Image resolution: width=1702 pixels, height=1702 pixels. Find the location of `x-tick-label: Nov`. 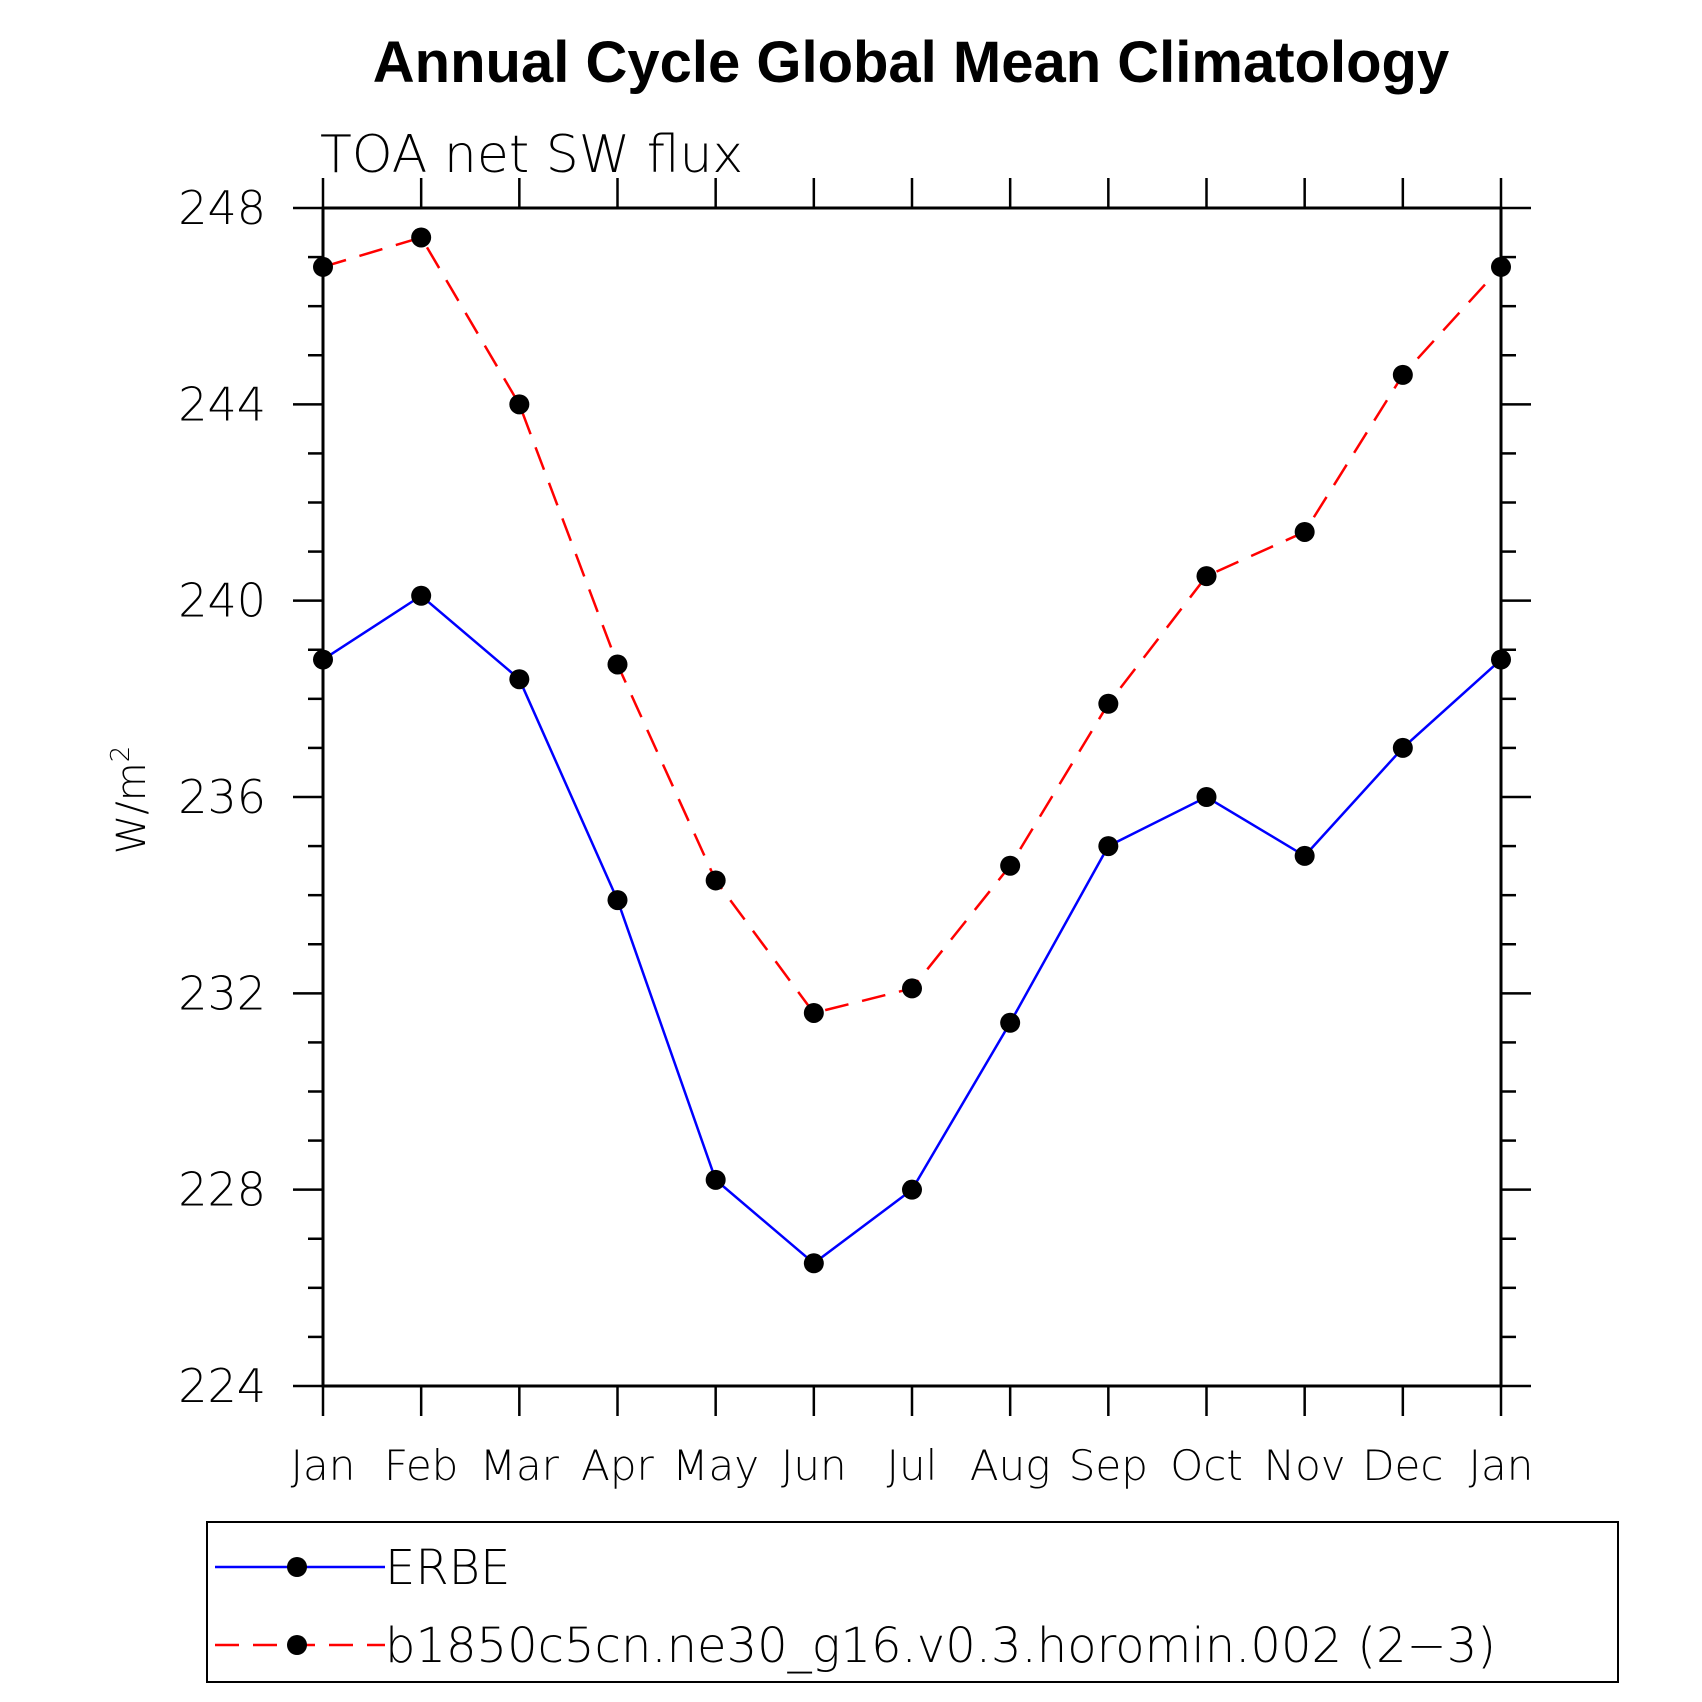

x-tick-label: Nov is located at coordinates (1305, 1465).